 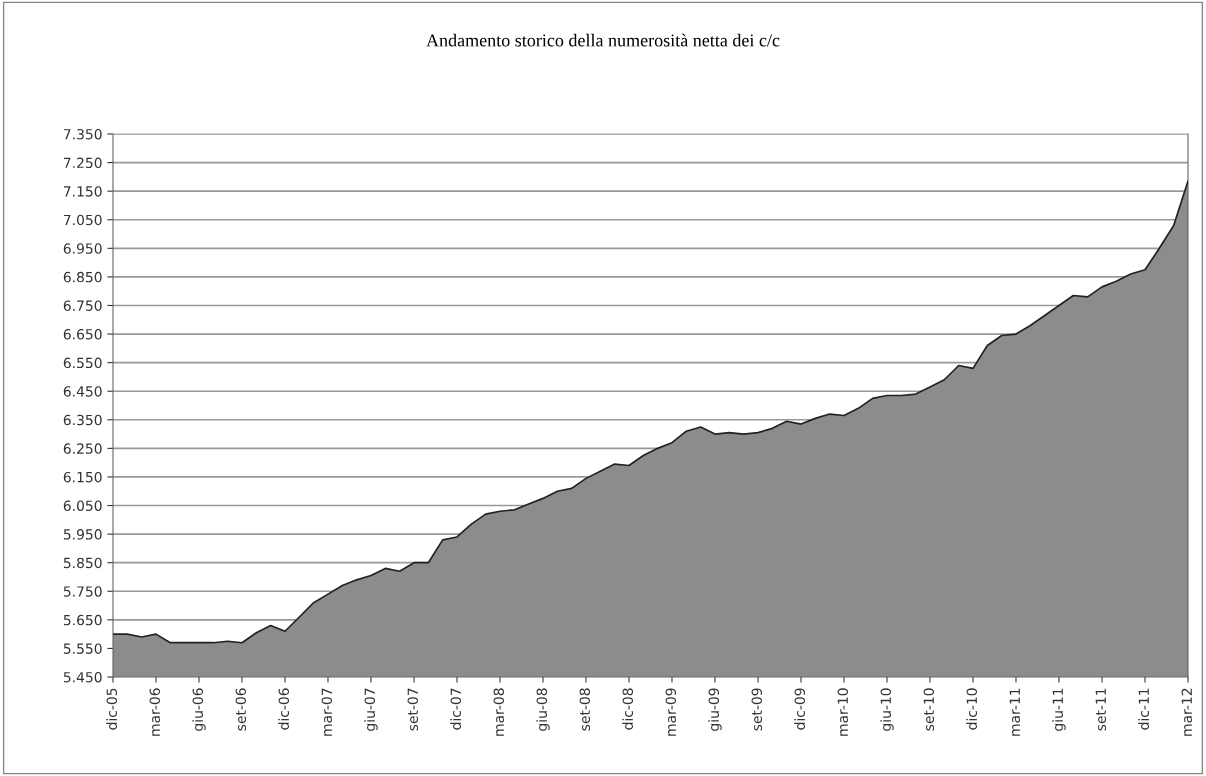 What do you see at coordinates (1101, 709) in the screenshot?
I see `x-tick-label: set-11` at bounding box center [1101, 709].